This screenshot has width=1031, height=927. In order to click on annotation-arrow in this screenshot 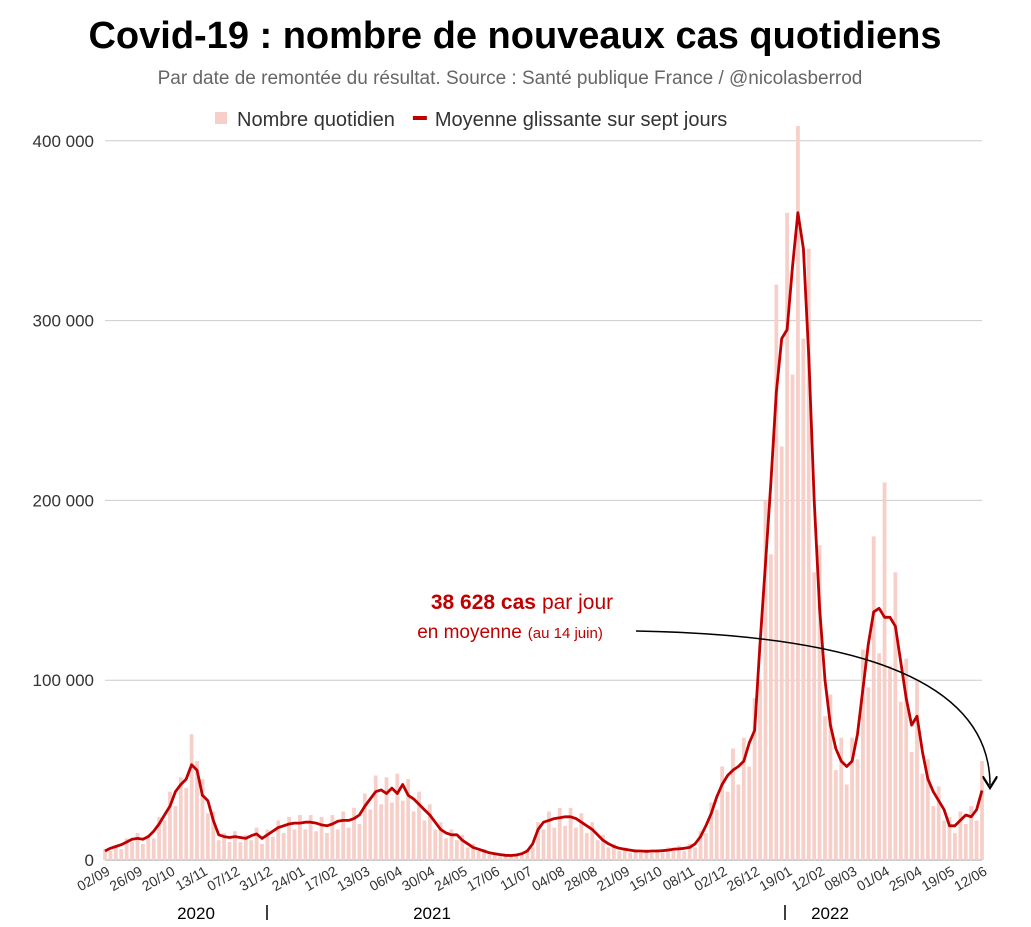, I will do `click(812, 707)`.